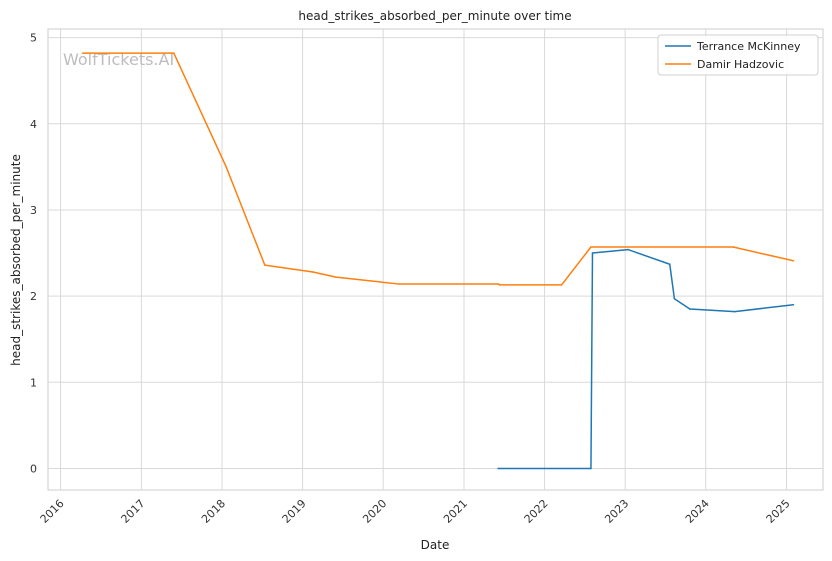  Describe the element at coordinates (33, 254) in the screenshot. I see `y-tick-labels: 0 1 2 3 4 5` at that location.